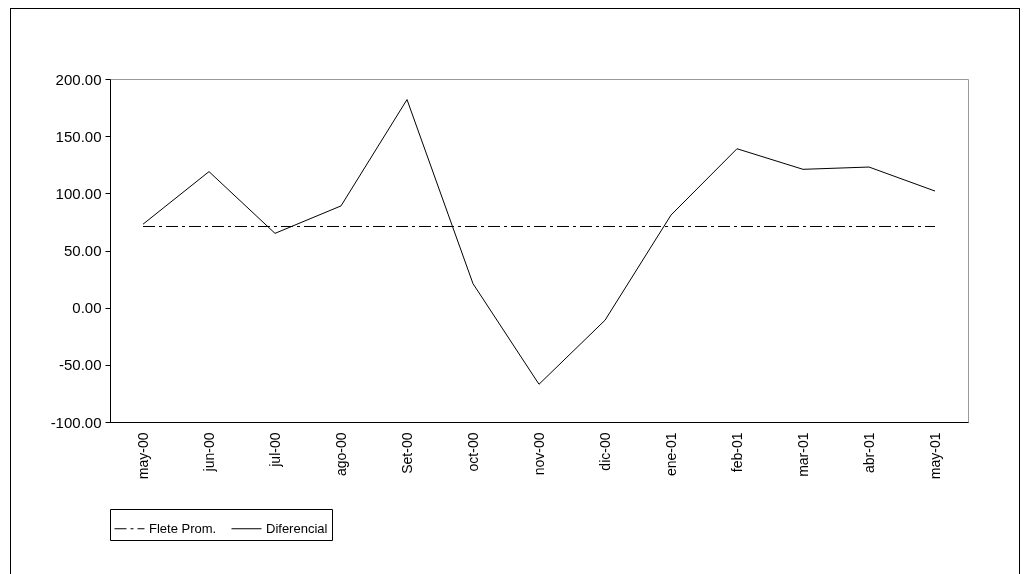 The width and height of the screenshot is (1029, 574). What do you see at coordinates (802, 454) in the screenshot?
I see `x-tick-label: mar-01` at bounding box center [802, 454].